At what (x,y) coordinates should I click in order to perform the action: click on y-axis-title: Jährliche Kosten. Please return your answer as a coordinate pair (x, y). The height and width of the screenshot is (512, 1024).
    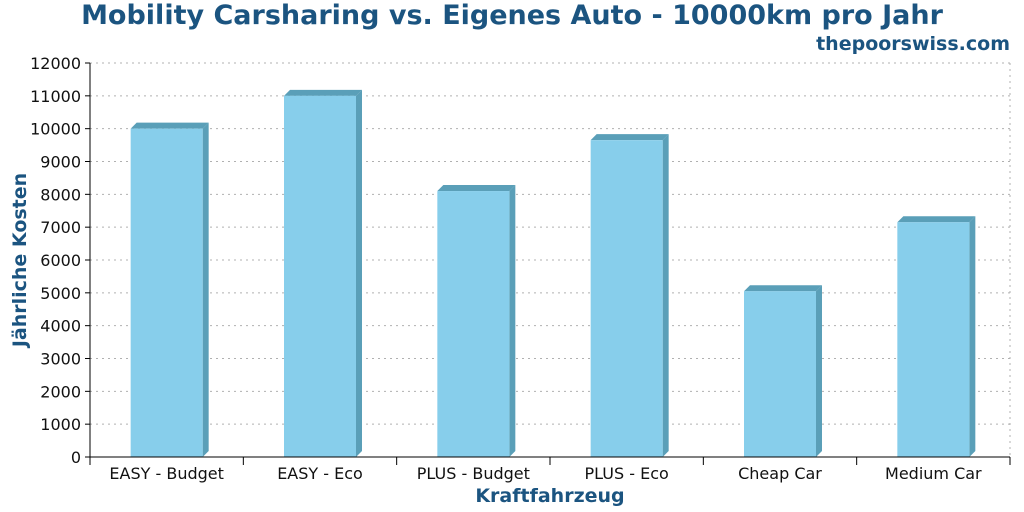
    Looking at the image, I should click on (20, 261).